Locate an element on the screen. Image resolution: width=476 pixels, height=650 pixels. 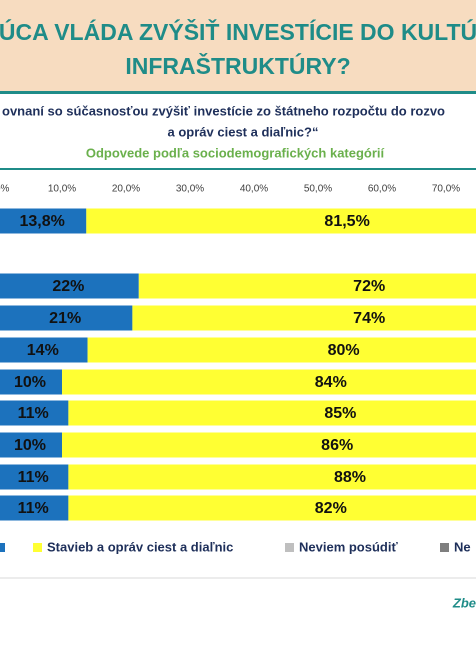
header-border is located at coordinates (238, 169).